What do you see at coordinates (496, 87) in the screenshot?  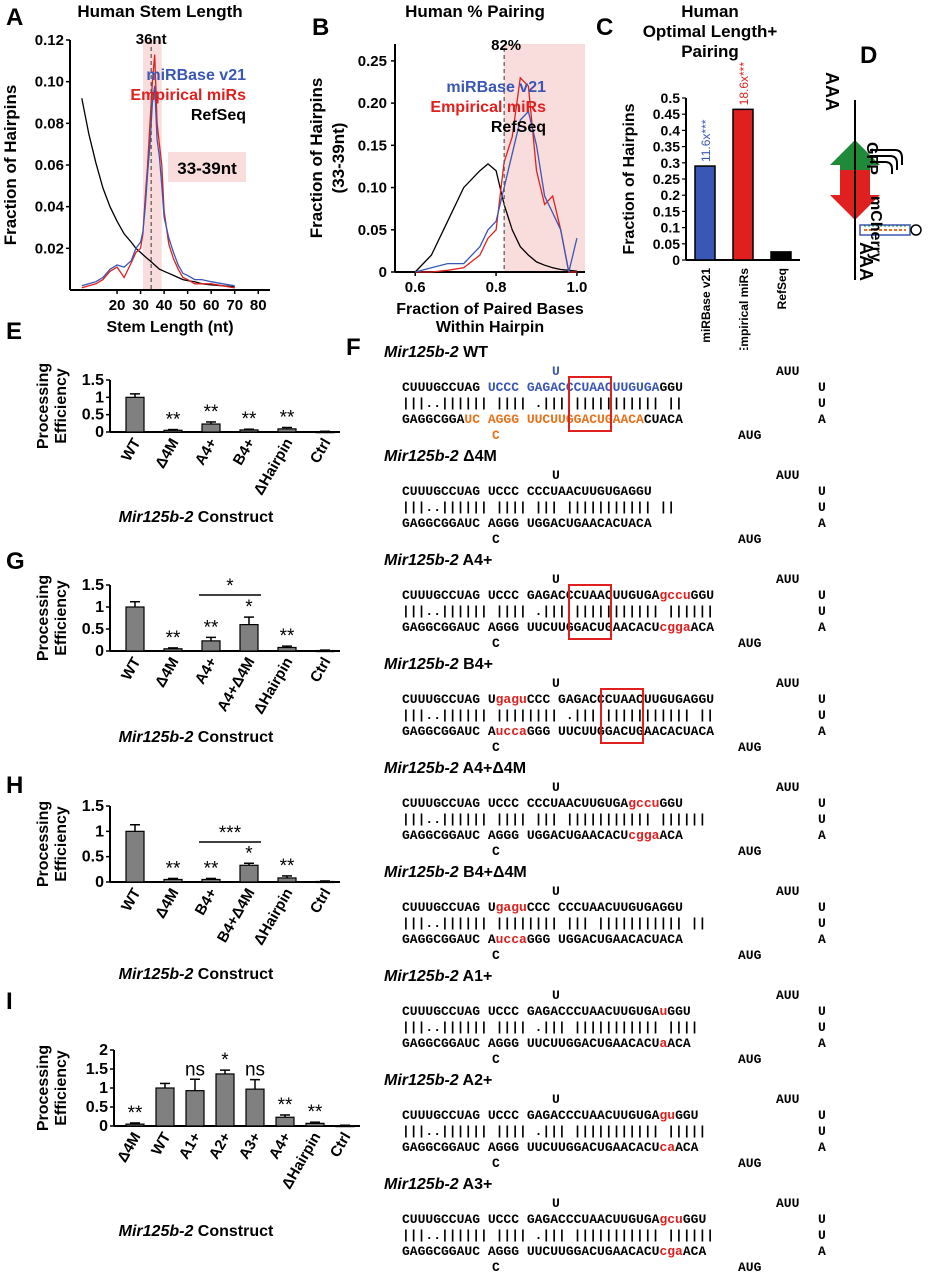 I see `legend-entry: miRBase v21` at bounding box center [496, 87].